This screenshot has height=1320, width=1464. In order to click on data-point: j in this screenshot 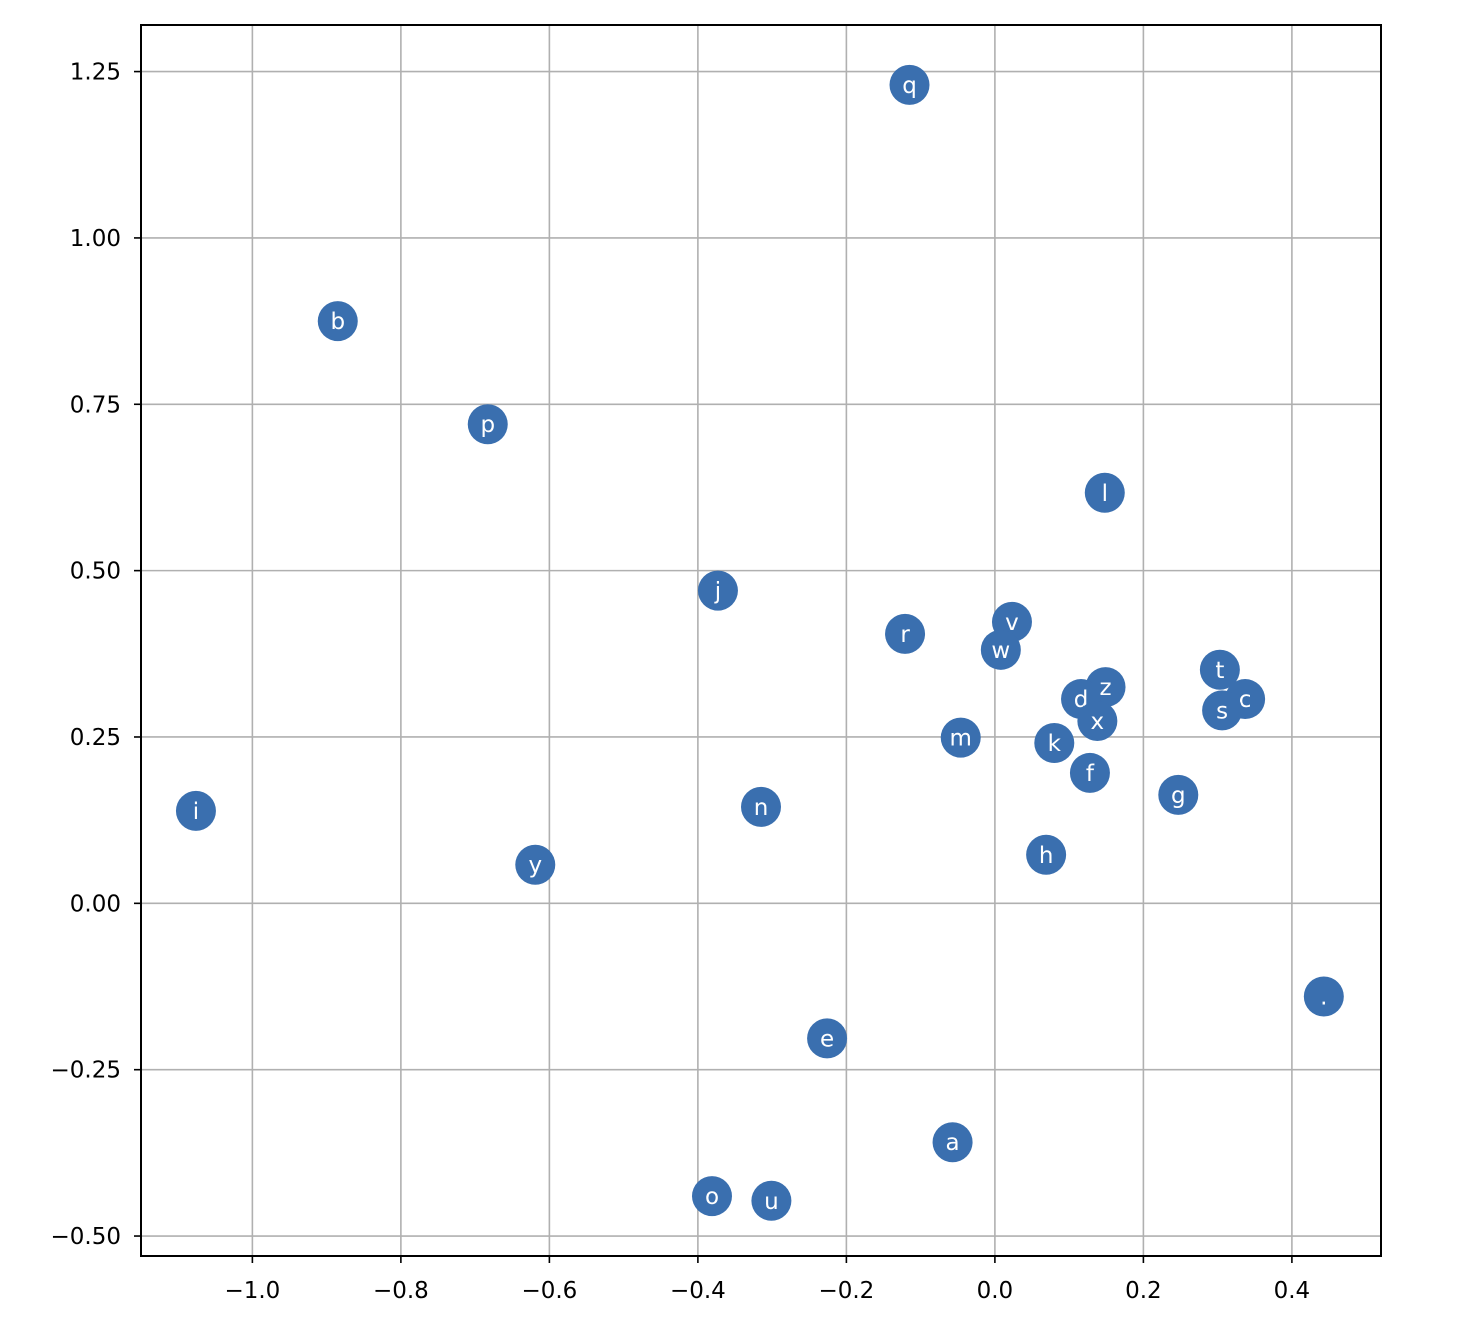, I will do `click(717, 590)`.